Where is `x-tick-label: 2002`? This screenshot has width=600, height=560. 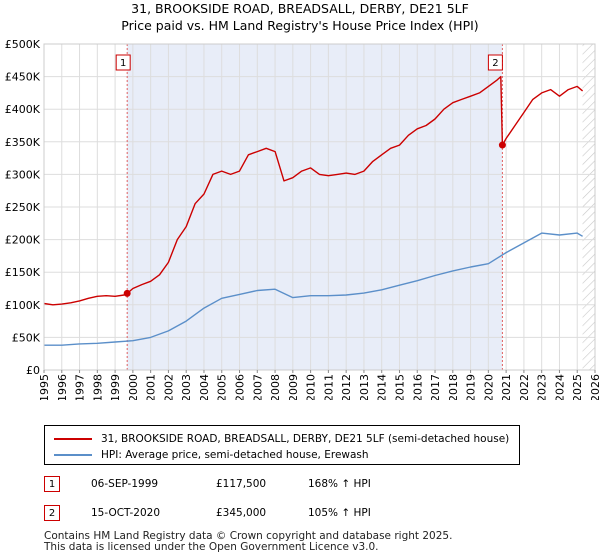
x-tick-label: 2002 is located at coordinates (168, 387).